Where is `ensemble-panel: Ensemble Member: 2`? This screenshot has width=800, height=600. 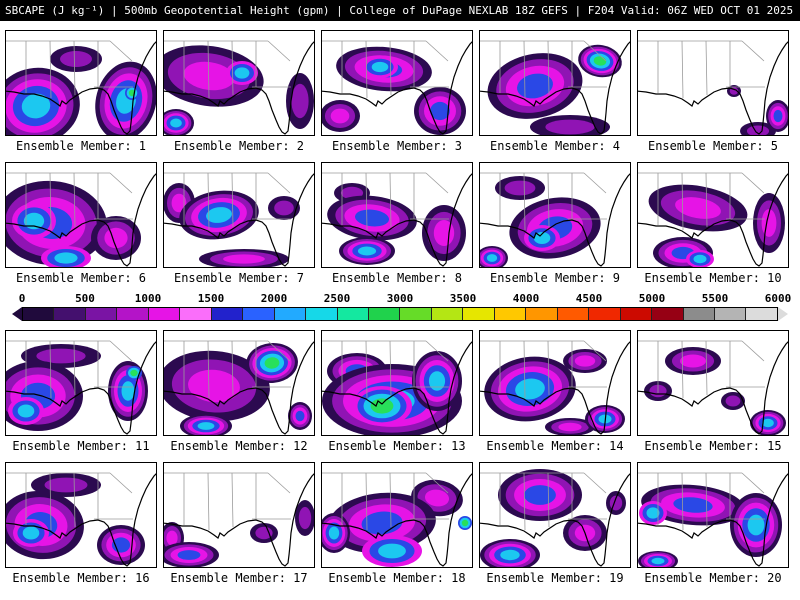 ensemble-panel: Ensemble Member: 2 is located at coordinates (239, 91).